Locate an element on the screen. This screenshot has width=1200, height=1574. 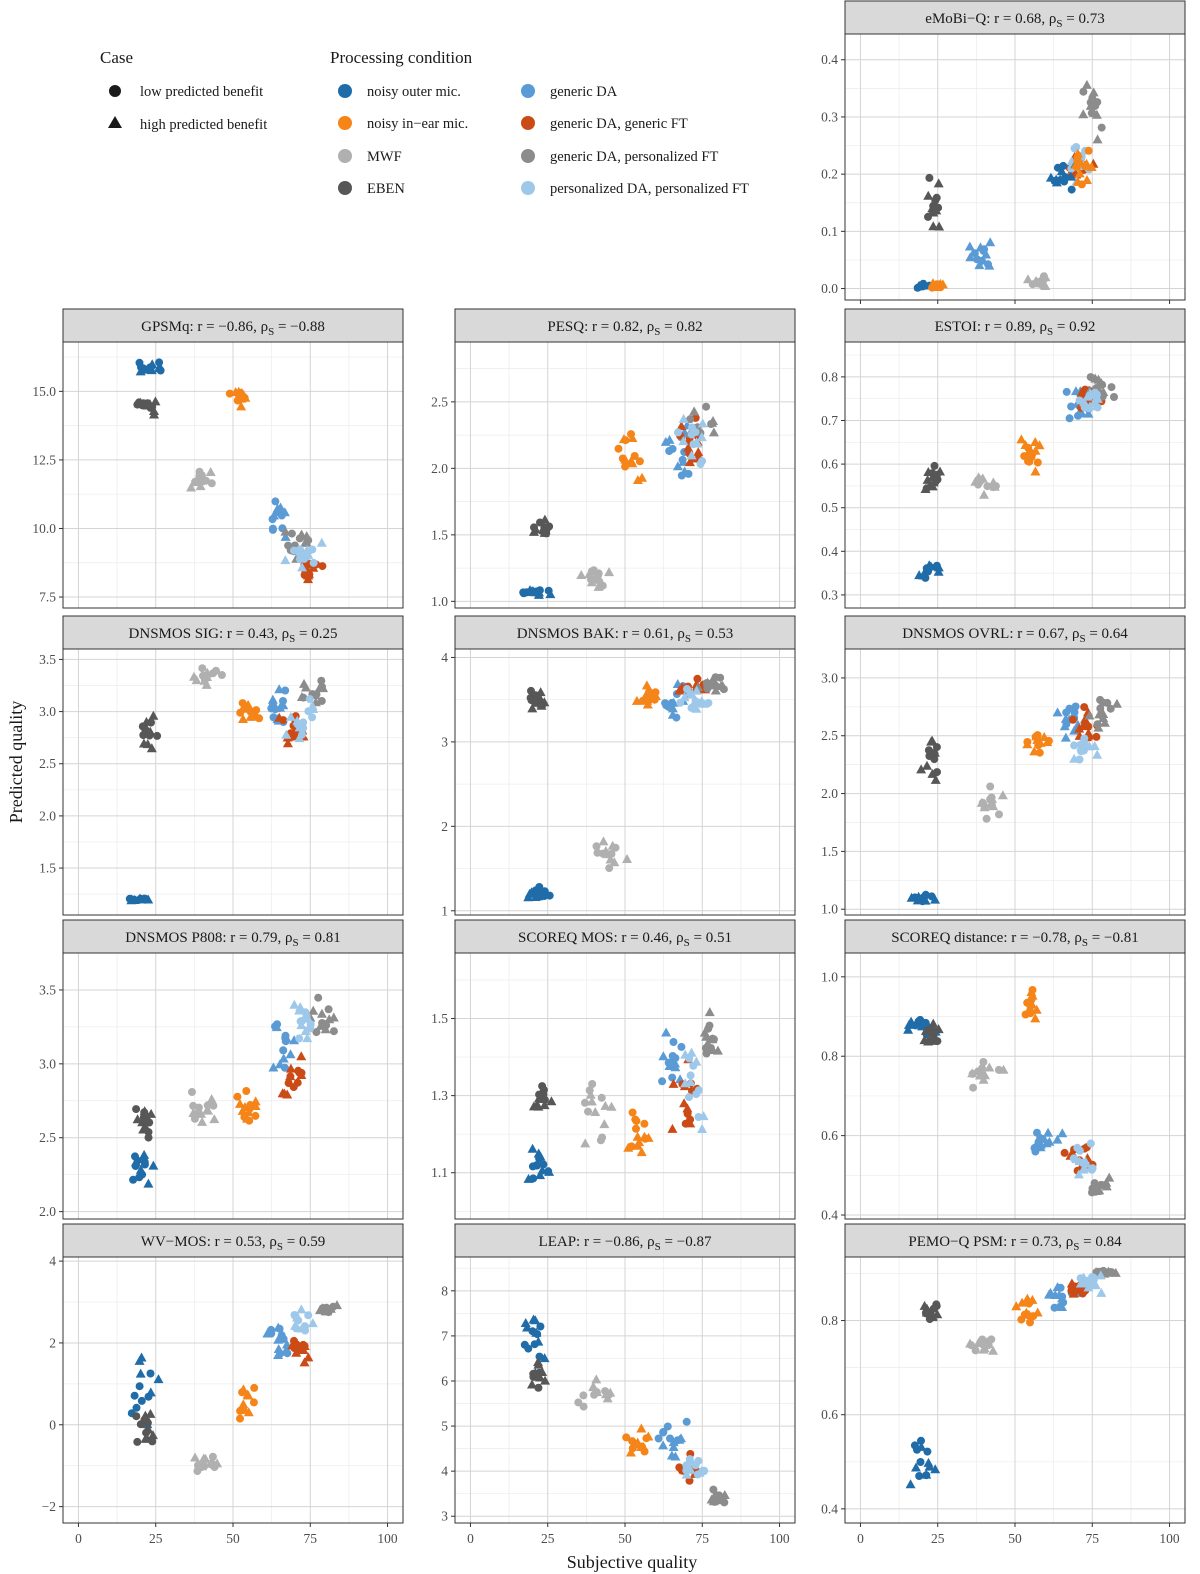
panel-metric: PESQ is located at coordinates (565, 327).